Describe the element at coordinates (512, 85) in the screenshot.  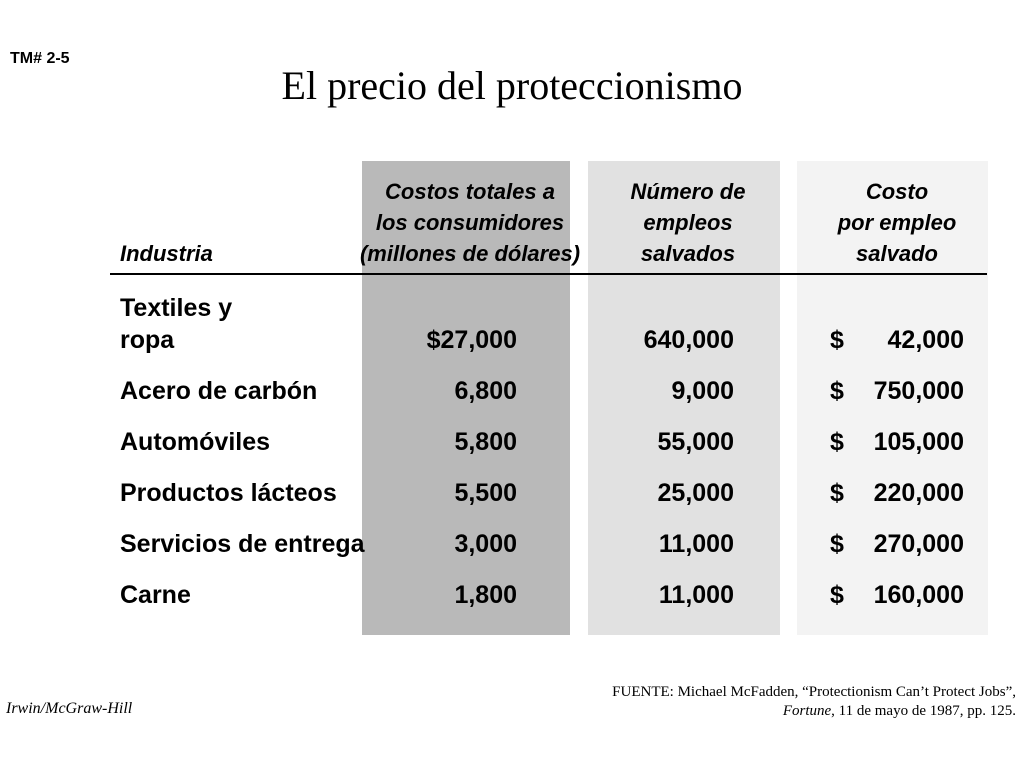
I see `page-title: El precio del proteccionismo` at that location.